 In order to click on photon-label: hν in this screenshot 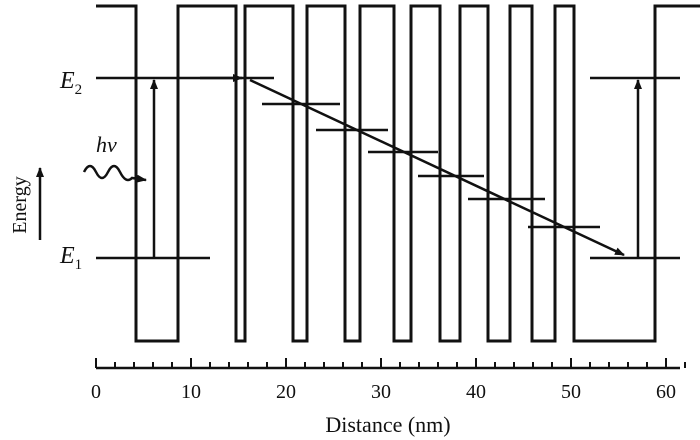, I will do `click(106, 144)`.